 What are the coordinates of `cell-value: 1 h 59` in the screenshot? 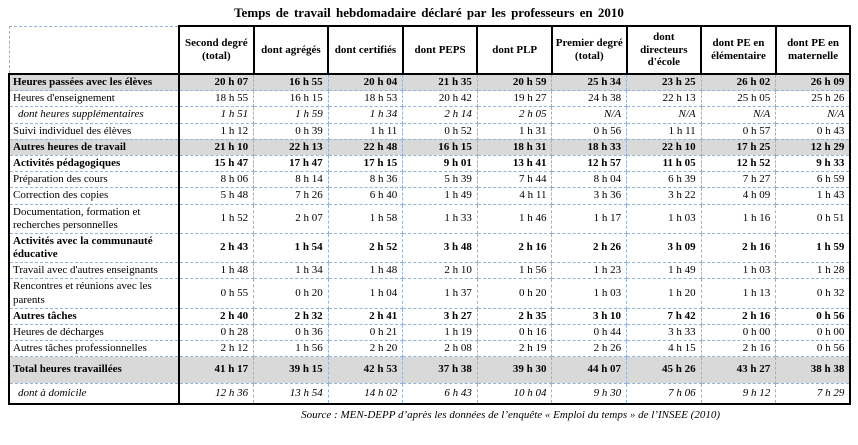 It's located at (813, 248).